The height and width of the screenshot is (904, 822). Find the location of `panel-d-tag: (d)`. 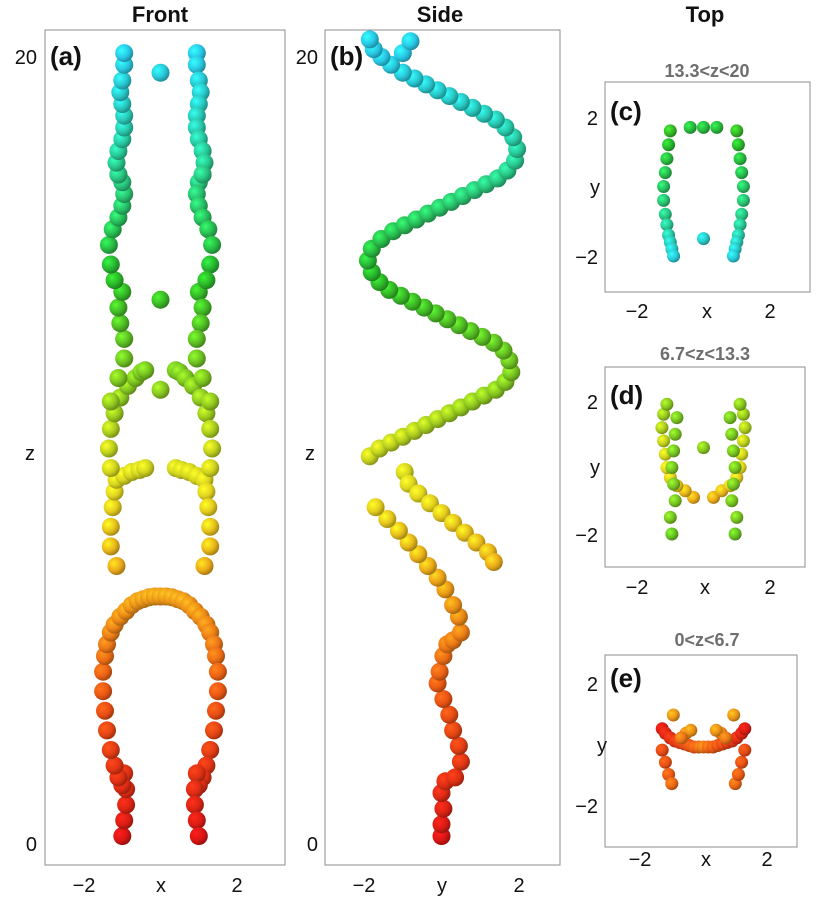

panel-d-tag: (d) is located at coordinates (626, 395).